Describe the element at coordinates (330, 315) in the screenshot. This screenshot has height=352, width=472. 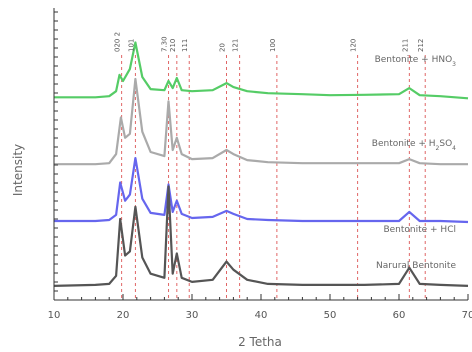
I see `x-tick-label: 50` at that location.